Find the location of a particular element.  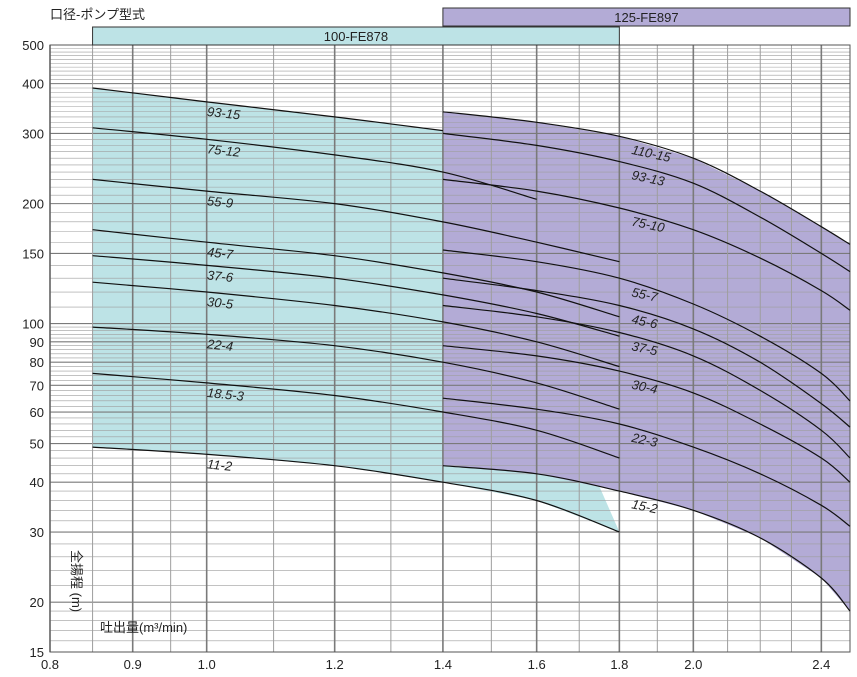

x-tick-label: 1.4 is located at coordinates (443, 664).